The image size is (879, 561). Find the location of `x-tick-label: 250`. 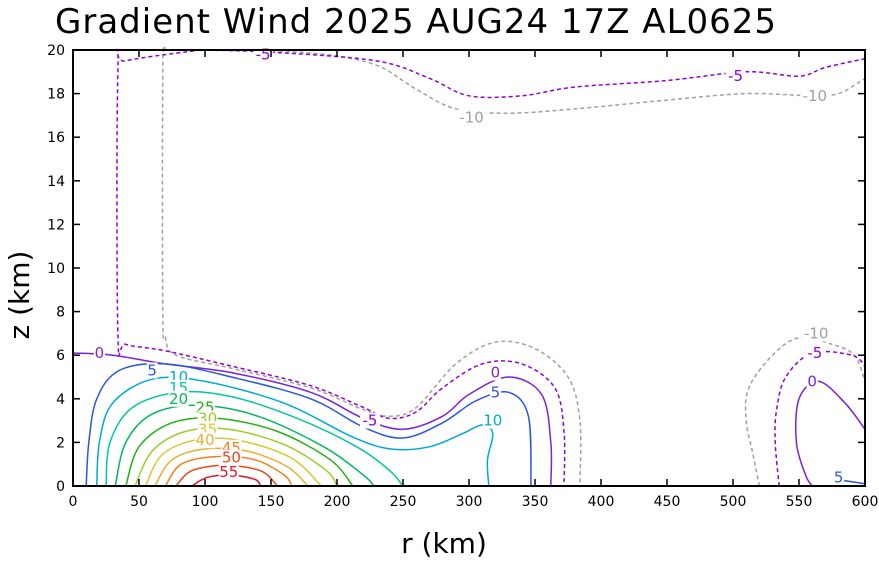

x-tick-label: 250 is located at coordinates (403, 502).